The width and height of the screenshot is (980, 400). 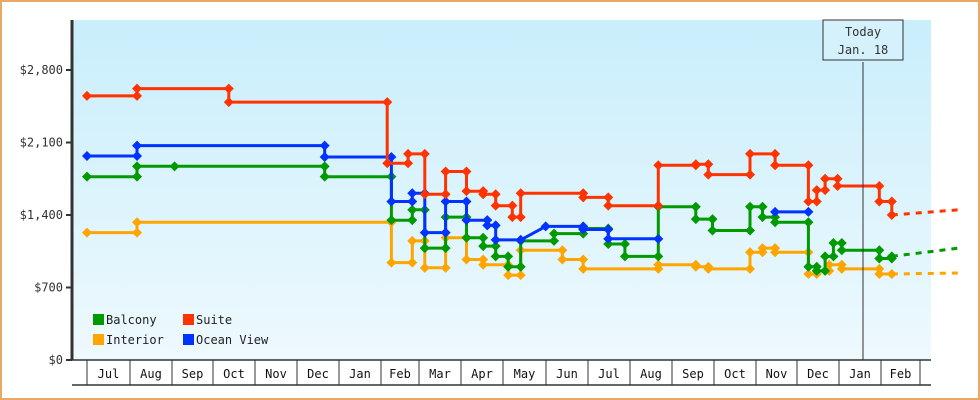 What do you see at coordinates (131, 320) in the screenshot?
I see `legend-label: Balcony` at bounding box center [131, 320].